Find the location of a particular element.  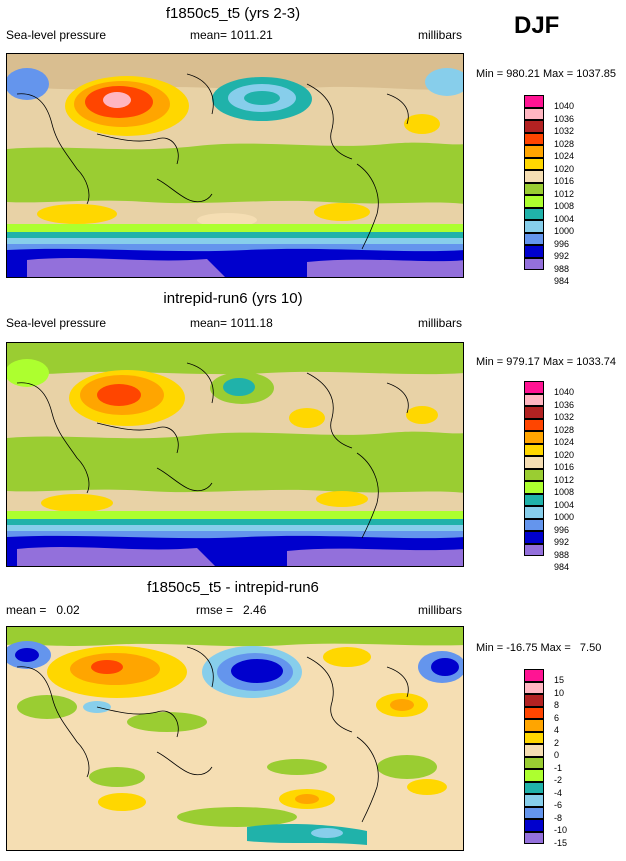

panel3-legend-label: 2 is located at coordinates (557, 742).